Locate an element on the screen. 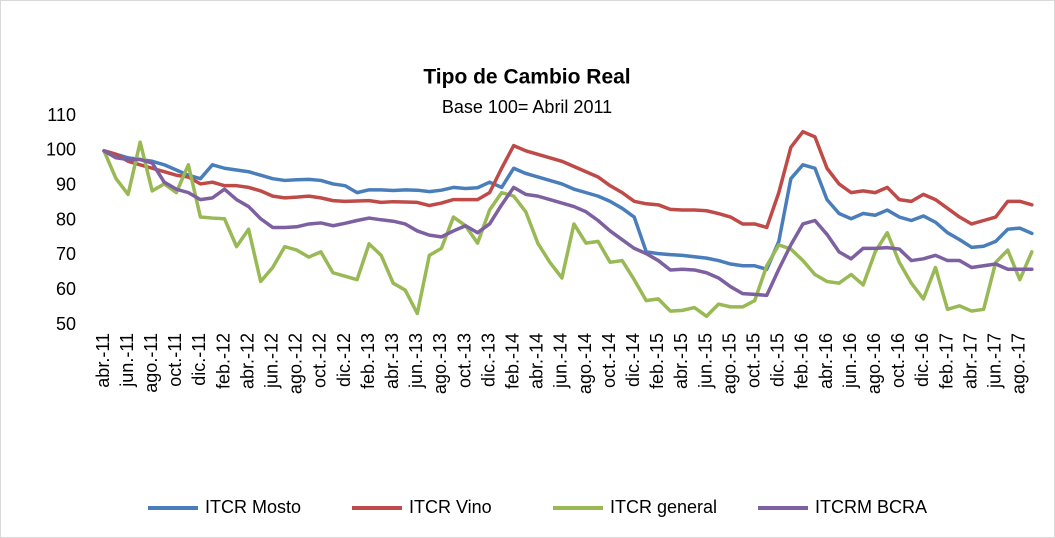 The image size is (1055, 538). legend-label: ITCR Mosto is located at coordinates (253, 507).